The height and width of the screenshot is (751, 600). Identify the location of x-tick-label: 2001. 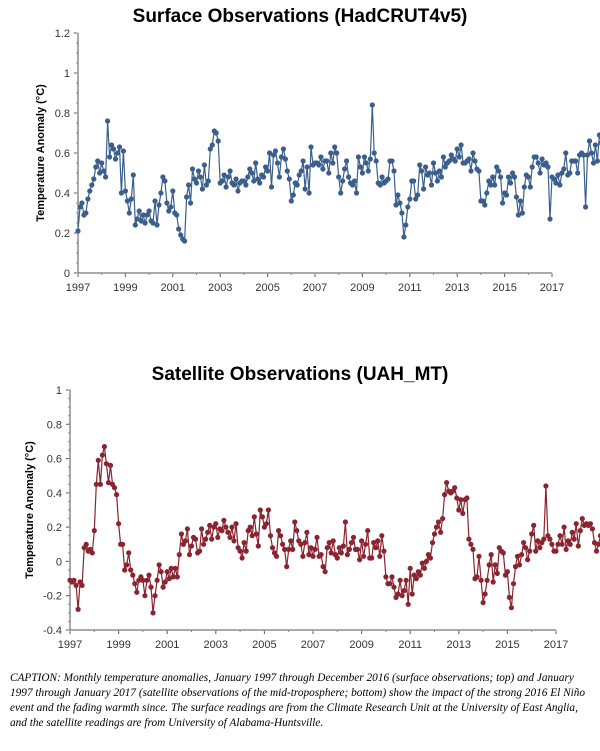
(173, 288).